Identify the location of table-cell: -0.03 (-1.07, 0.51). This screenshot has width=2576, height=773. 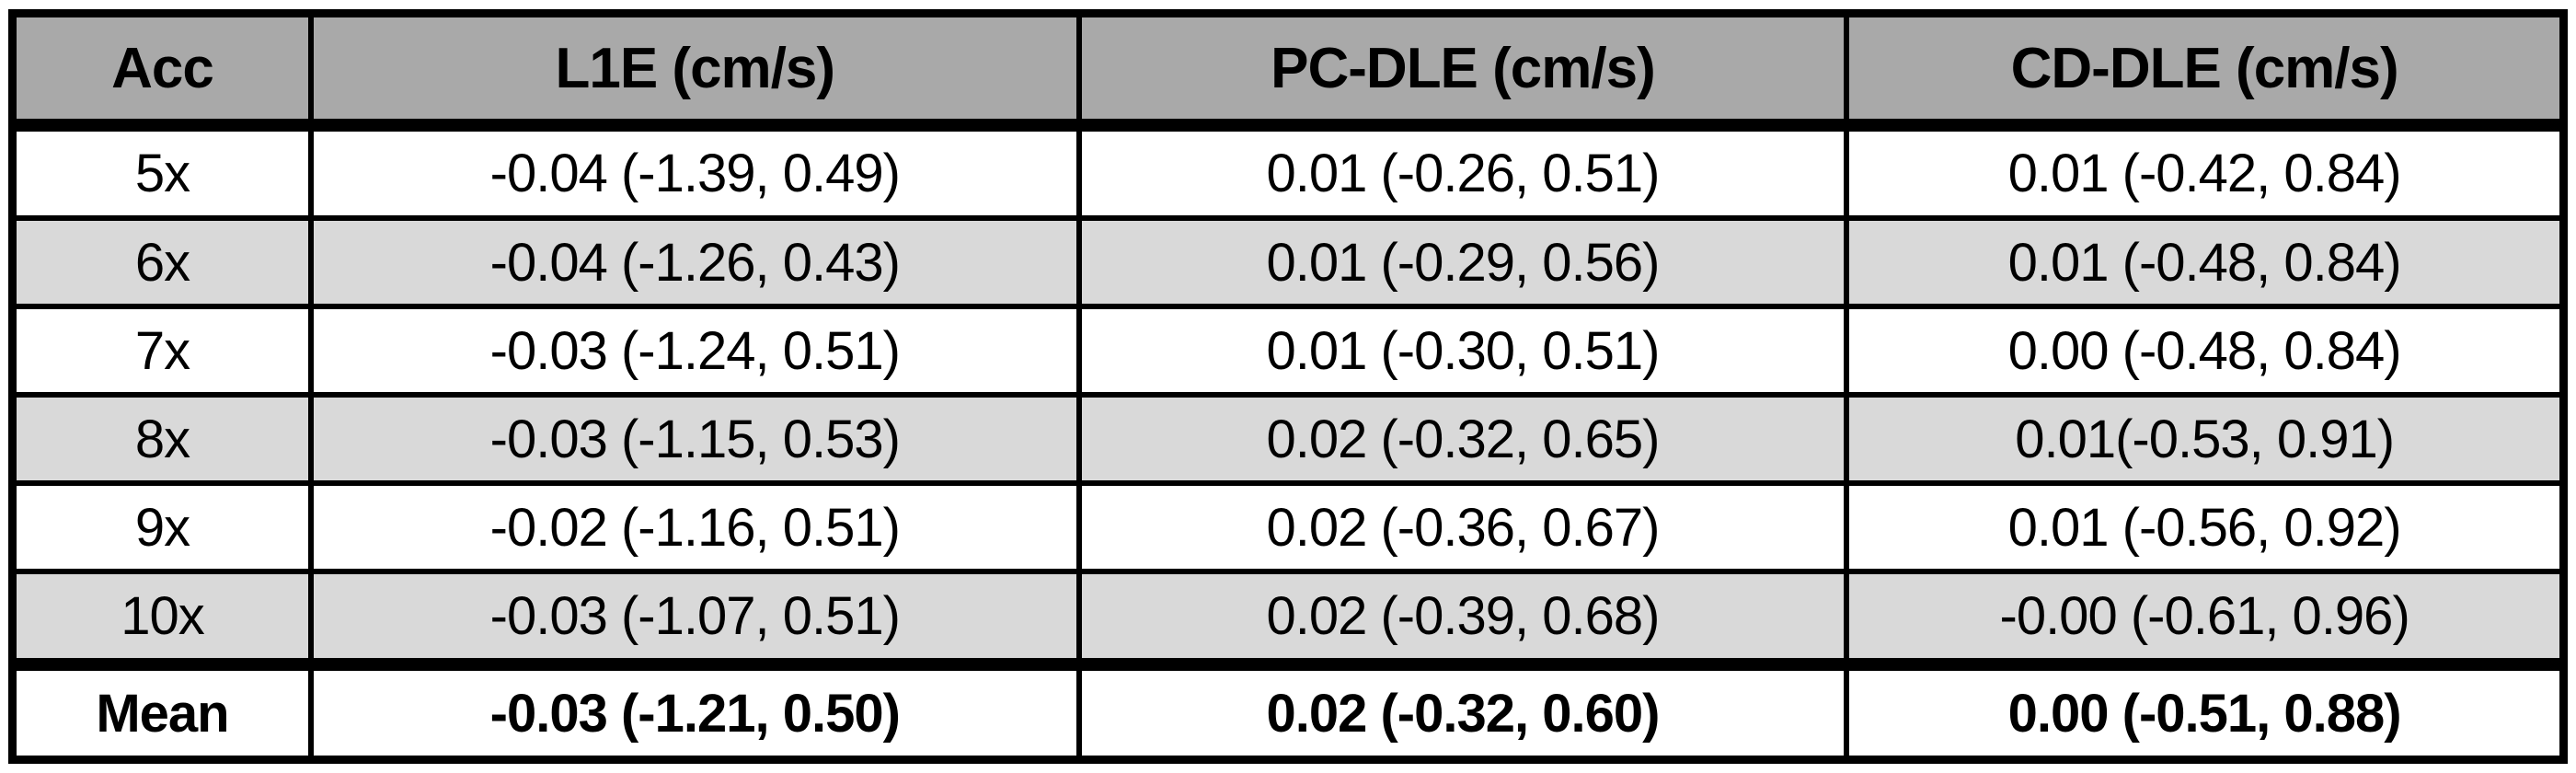
(694, 618).